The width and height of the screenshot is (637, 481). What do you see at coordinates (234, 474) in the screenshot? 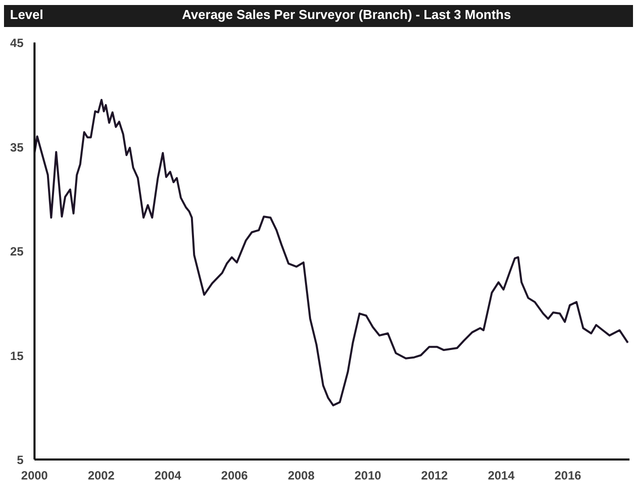
I see `x-tick-label: 2006` at bounding box center [234, 474].